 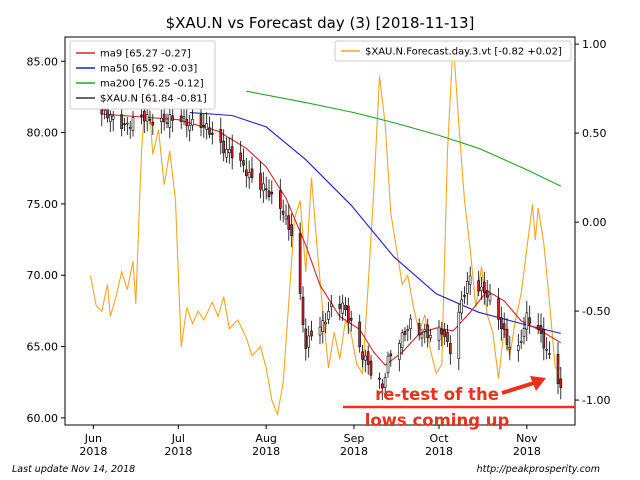 I want to click on right-axis: -1.00 -0.50 0.00 0.50 1.00, so click(x=592, y=222).